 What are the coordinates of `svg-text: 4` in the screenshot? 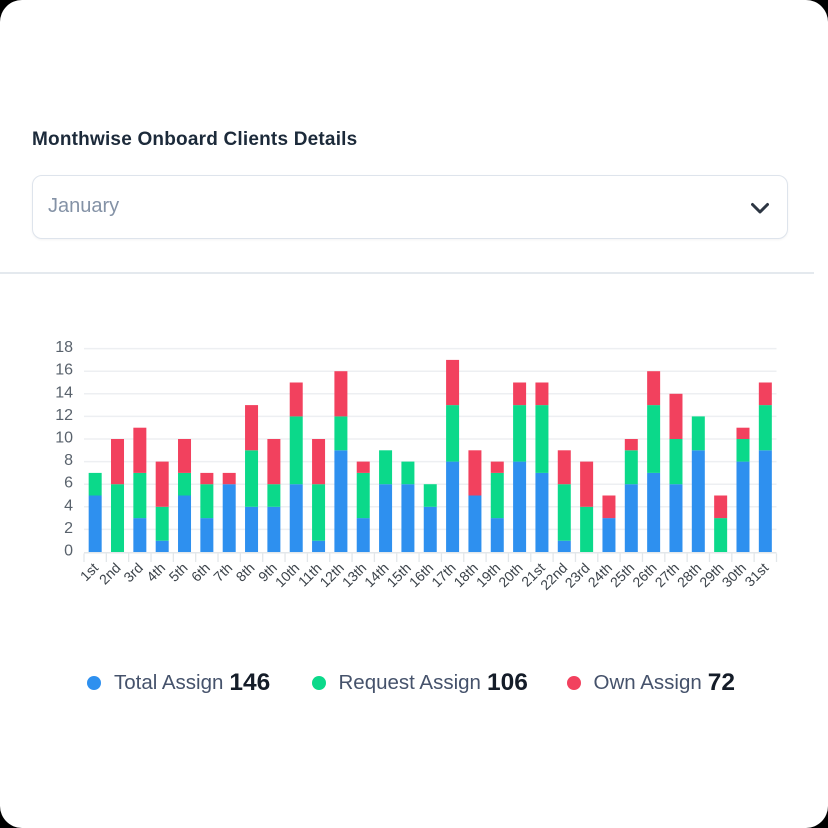 It's located at (68, 505).